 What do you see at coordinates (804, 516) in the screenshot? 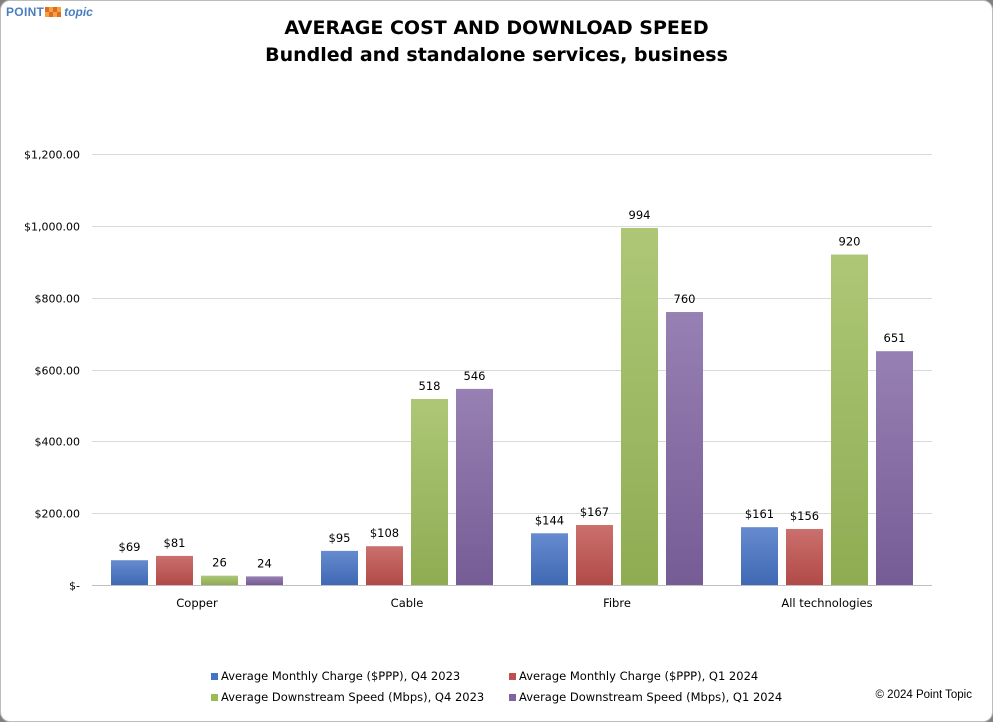
I see `data-label: $156` at bounding box center [804, 516].